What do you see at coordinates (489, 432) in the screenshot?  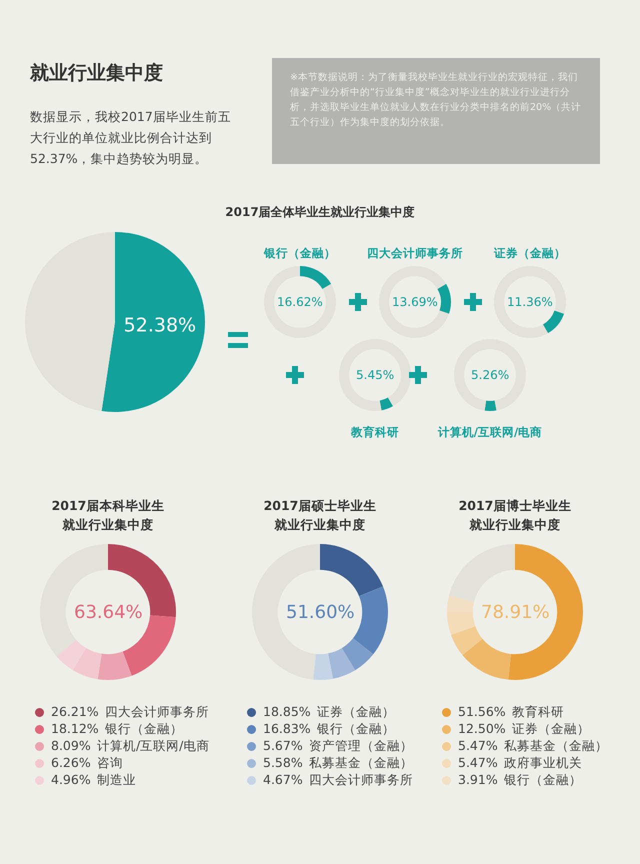 I see `text: 计算机/互联网/电商` at bounding box center [489, 432].